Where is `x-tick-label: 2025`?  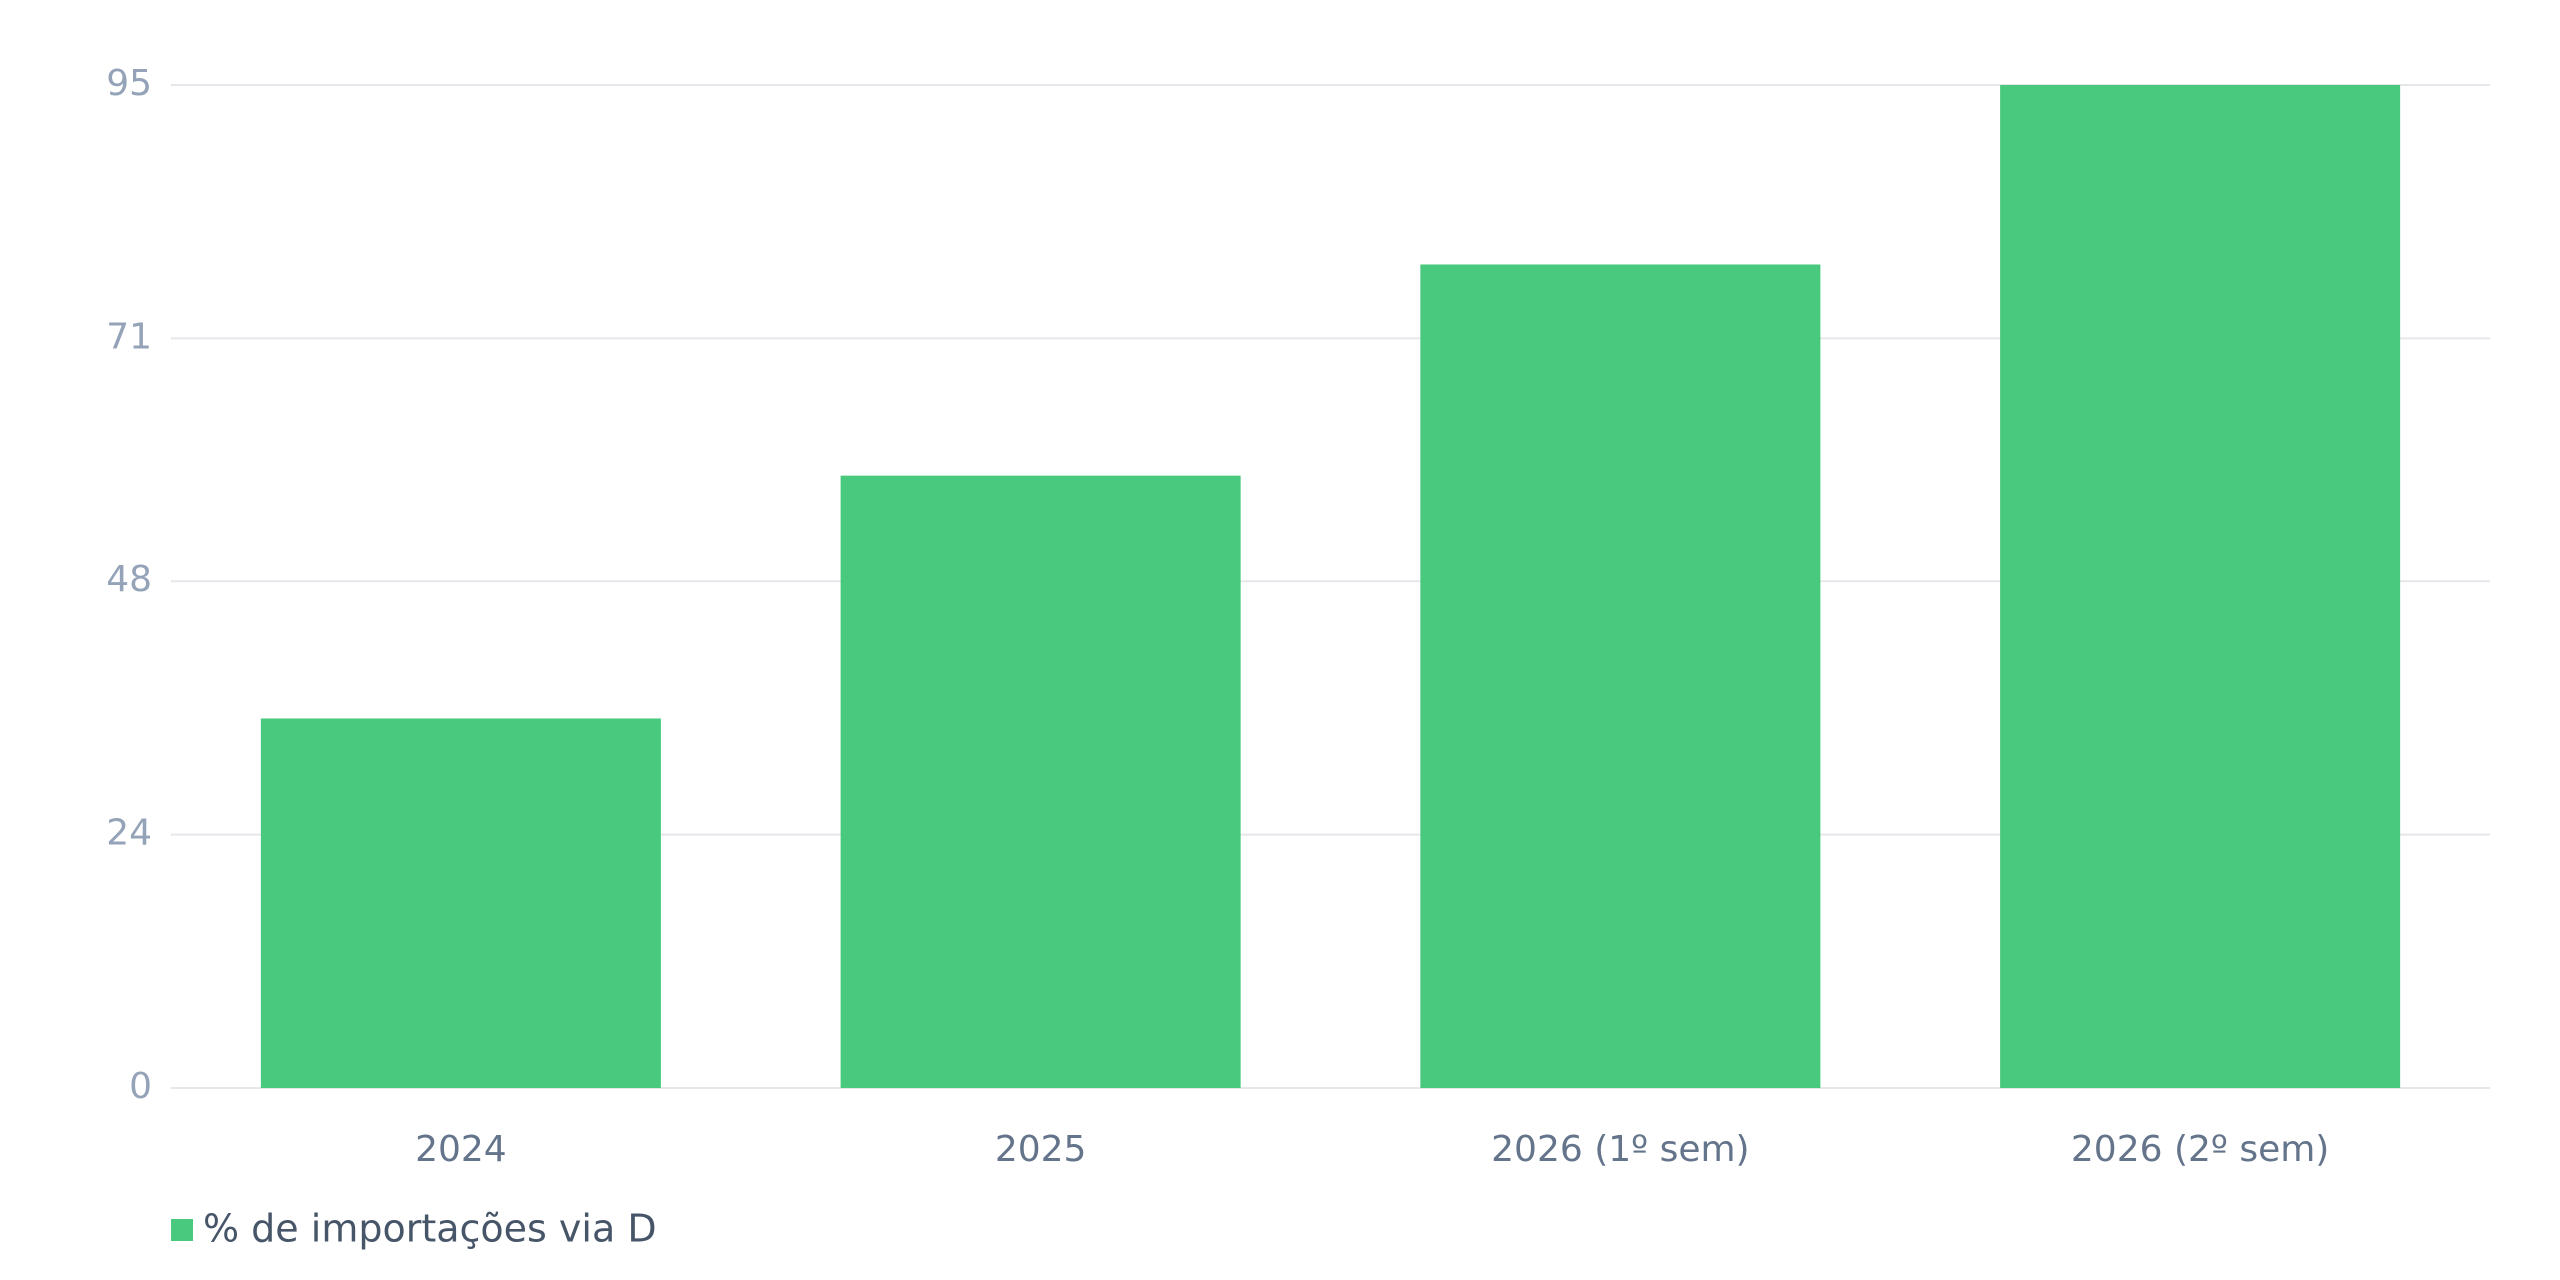 x-tick-label: 2025 is located at coordinates (1041, 1149).